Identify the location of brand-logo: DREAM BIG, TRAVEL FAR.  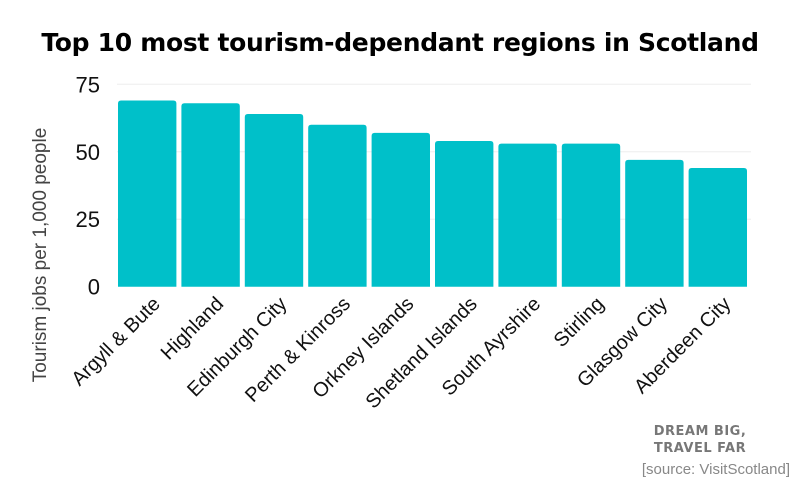
(700, 440).